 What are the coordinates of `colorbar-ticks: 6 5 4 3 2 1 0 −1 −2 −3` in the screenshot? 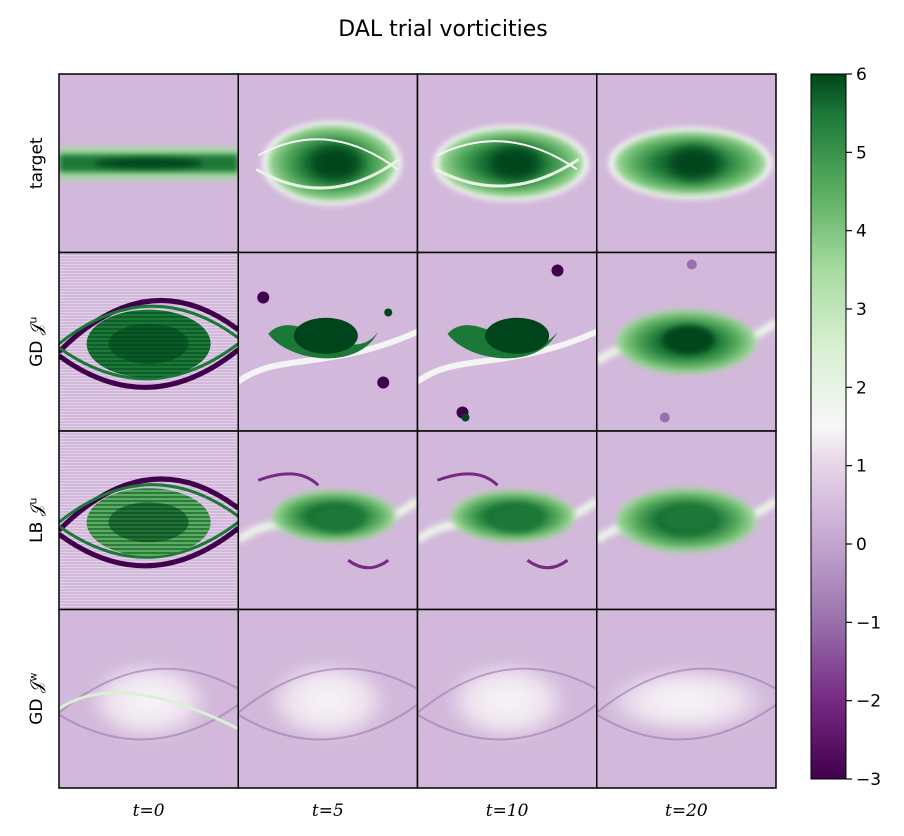 It's located at (863, 427).